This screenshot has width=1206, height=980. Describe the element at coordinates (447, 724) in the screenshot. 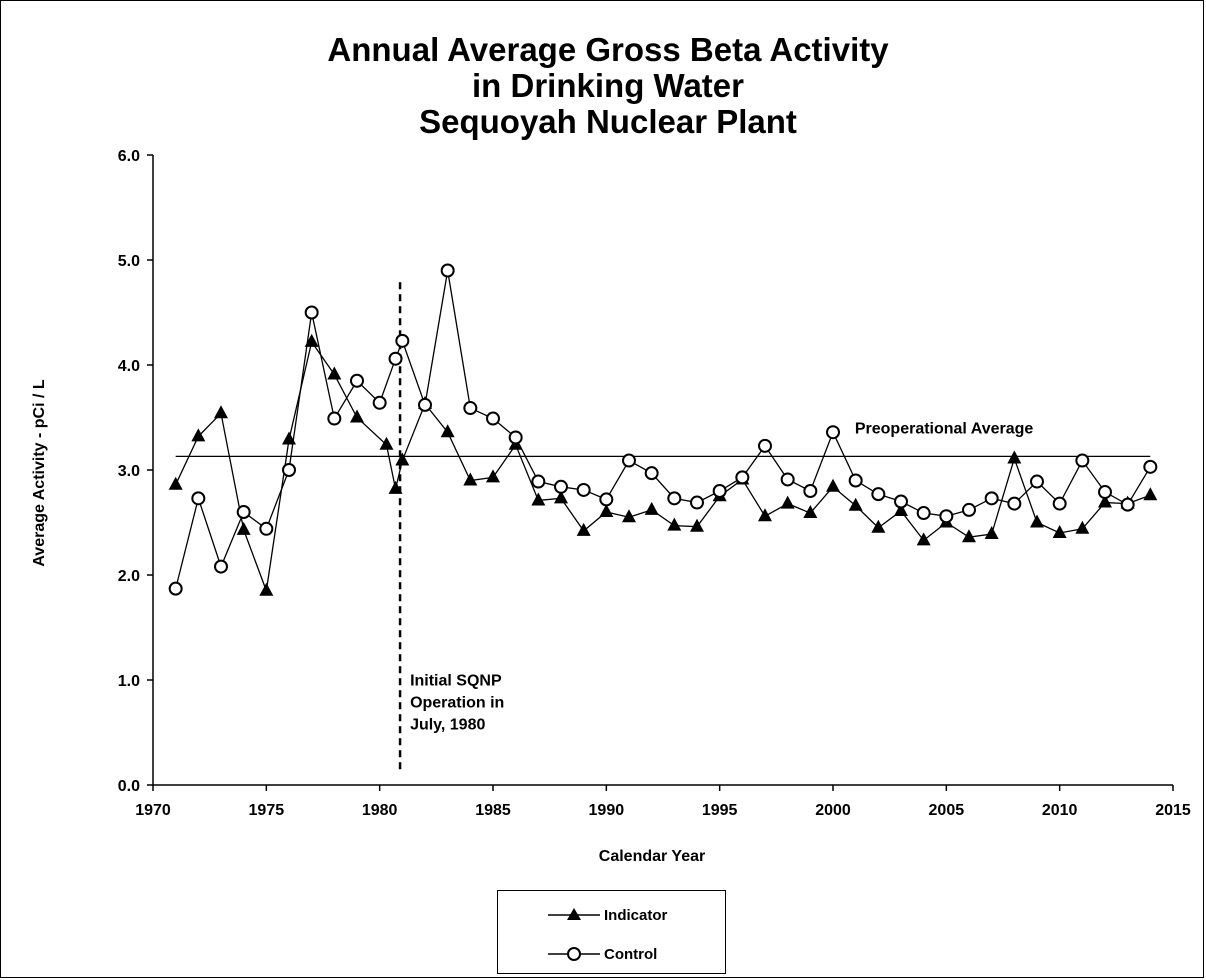

I see `event-label-line: July, 1980` at that location.